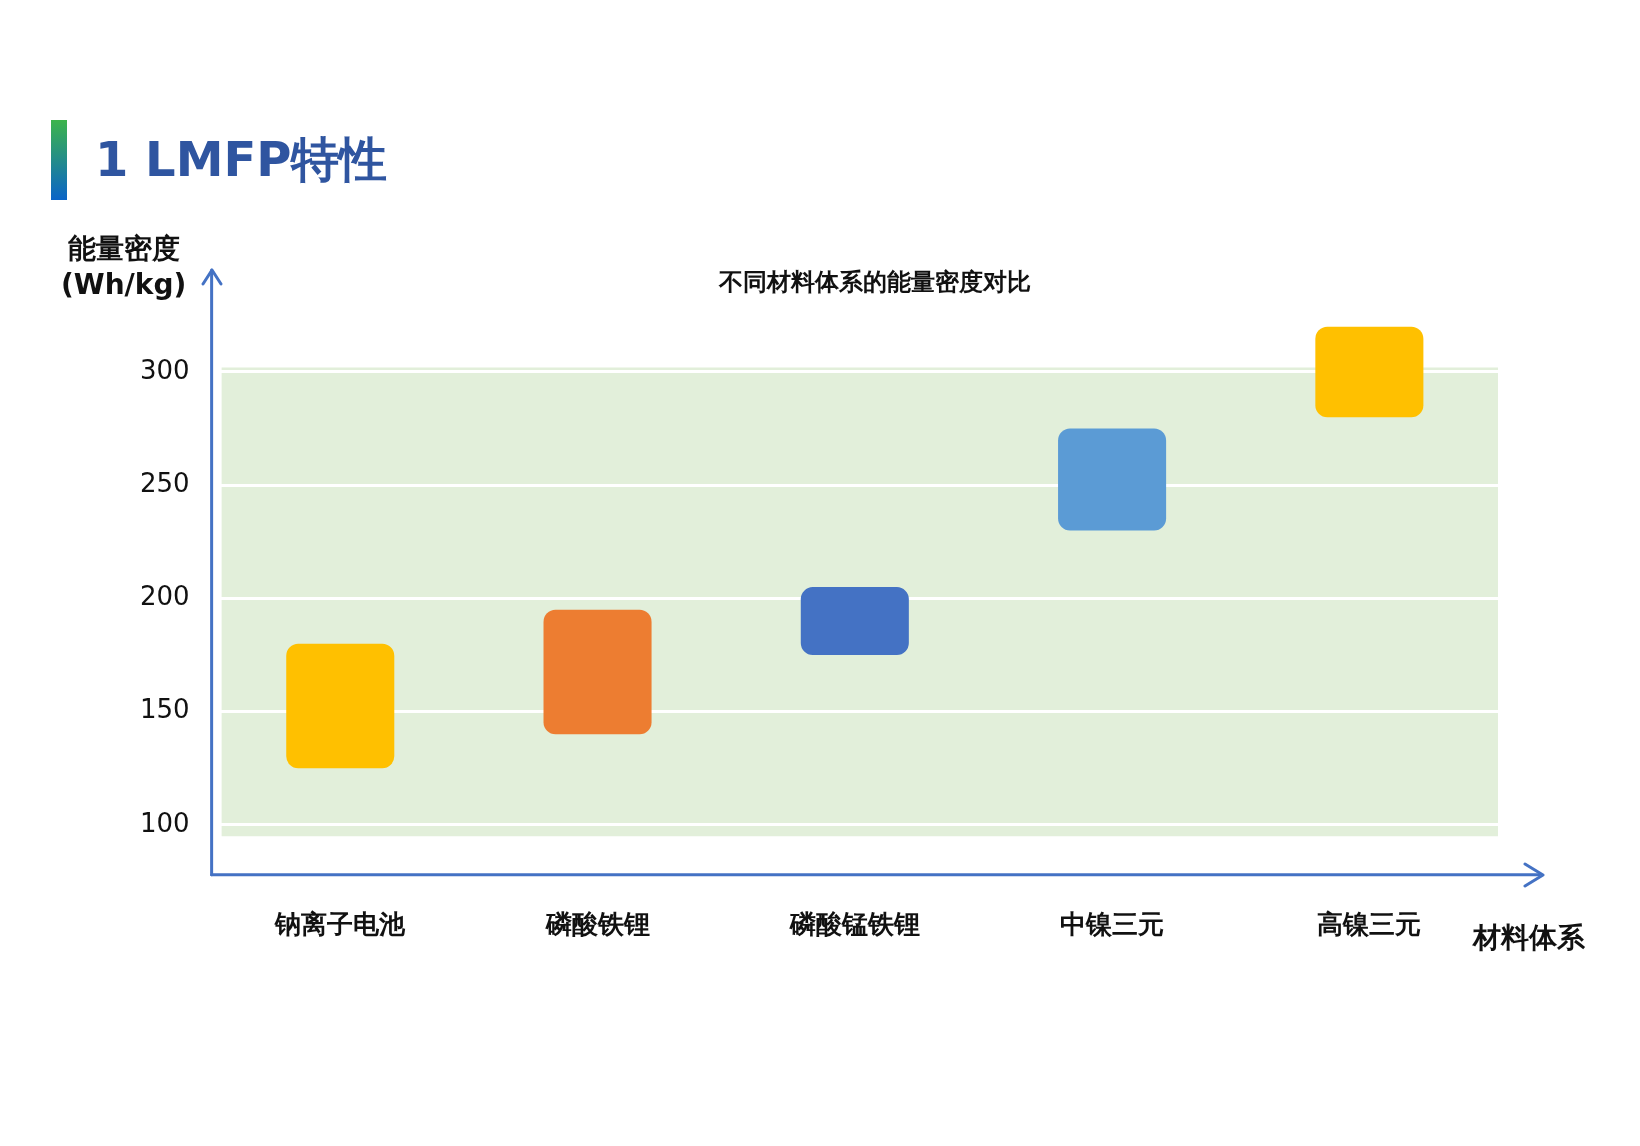 The image size is (1640, 1146). I want to click on y-tick-label: 300, so click(164, 369).